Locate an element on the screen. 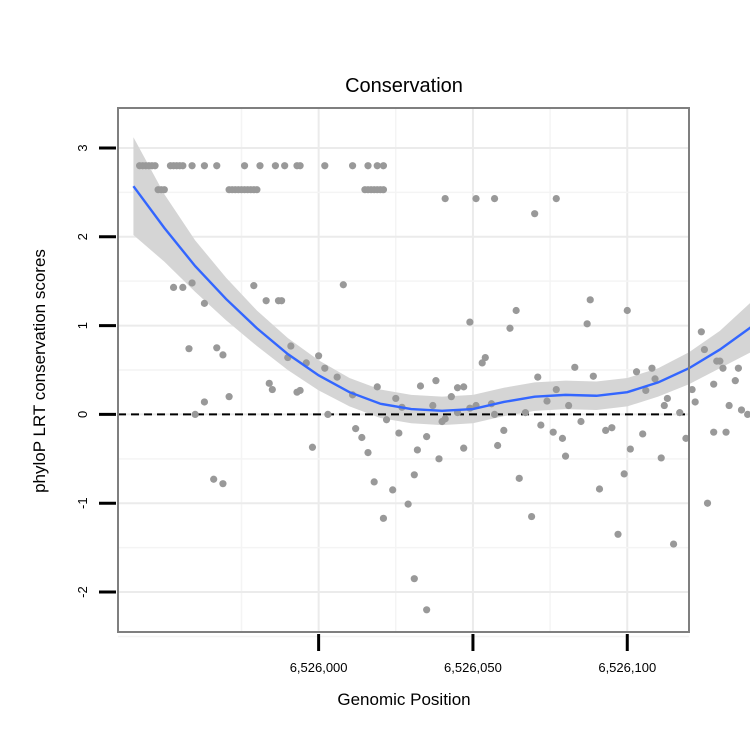 This screenshot has height=750, width=750. x-tick-label: 6,526,100 is located at coordinates (627, 667).